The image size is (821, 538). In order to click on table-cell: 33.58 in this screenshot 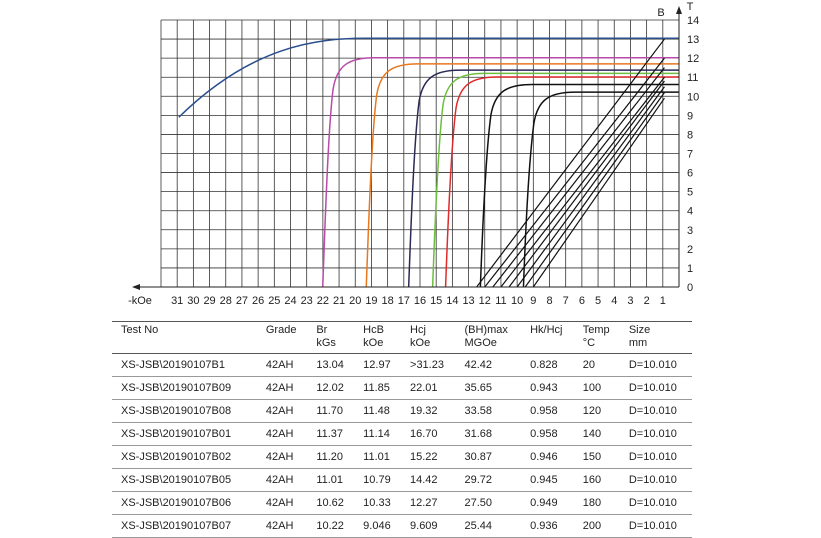, I will do `click(489, 411)`.